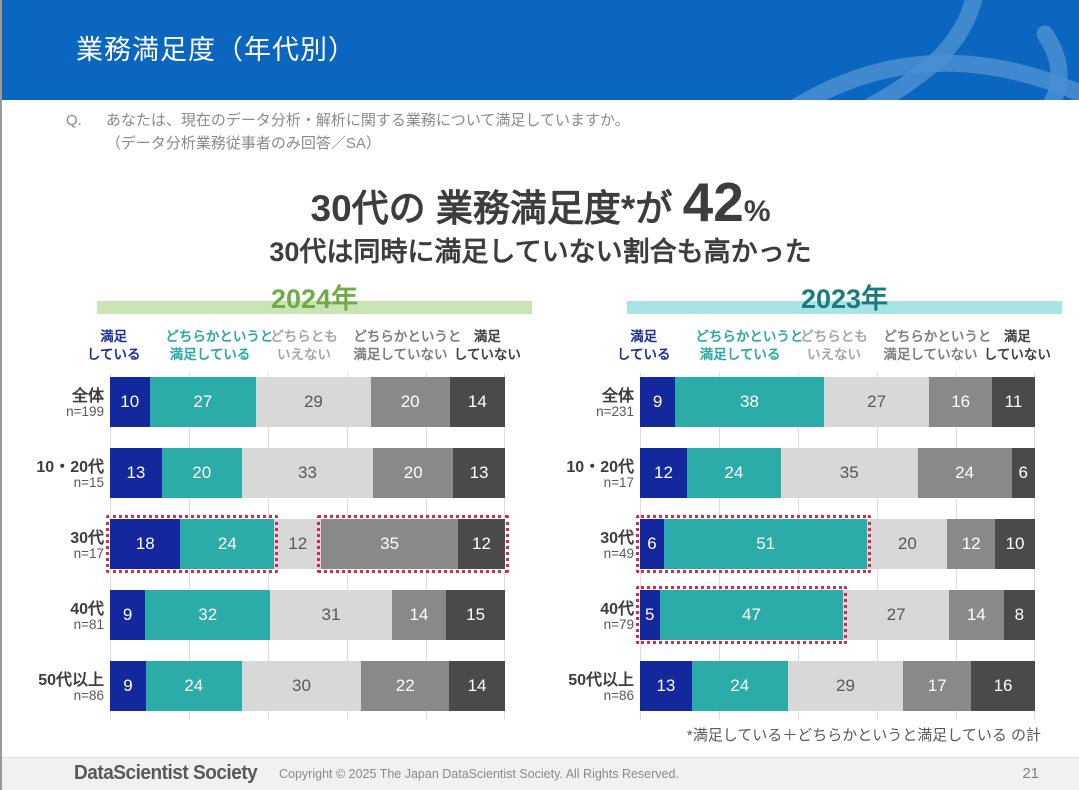 The image size is (1079, 790). I want to click on chart-year-title: 2024年, so click(314, 299).